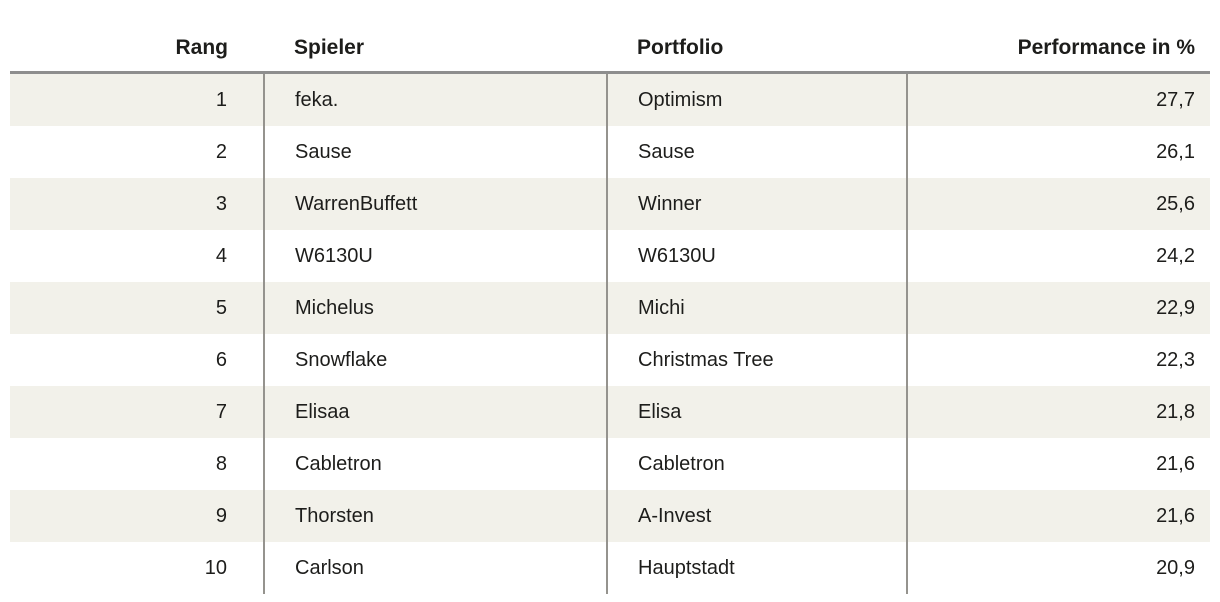 The image size is (1220, 602). I want to click on table-row: 4 W6130U W6130U 24,2, so click(610, 256).